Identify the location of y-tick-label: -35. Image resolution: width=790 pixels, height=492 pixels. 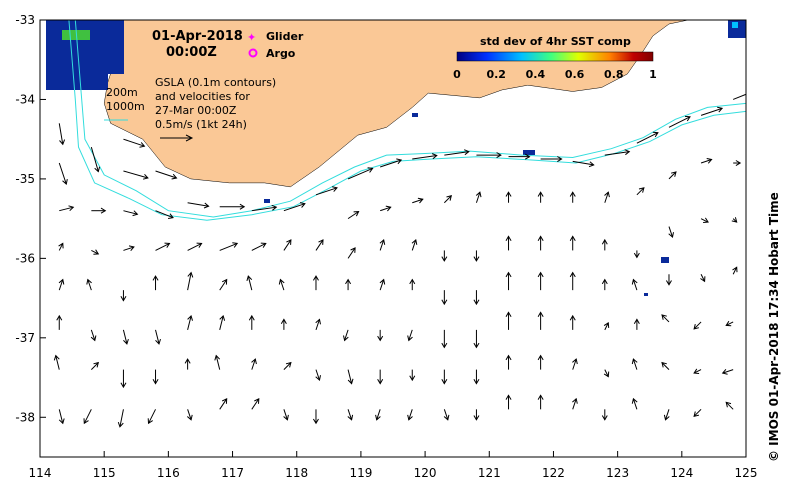
(25, 179).